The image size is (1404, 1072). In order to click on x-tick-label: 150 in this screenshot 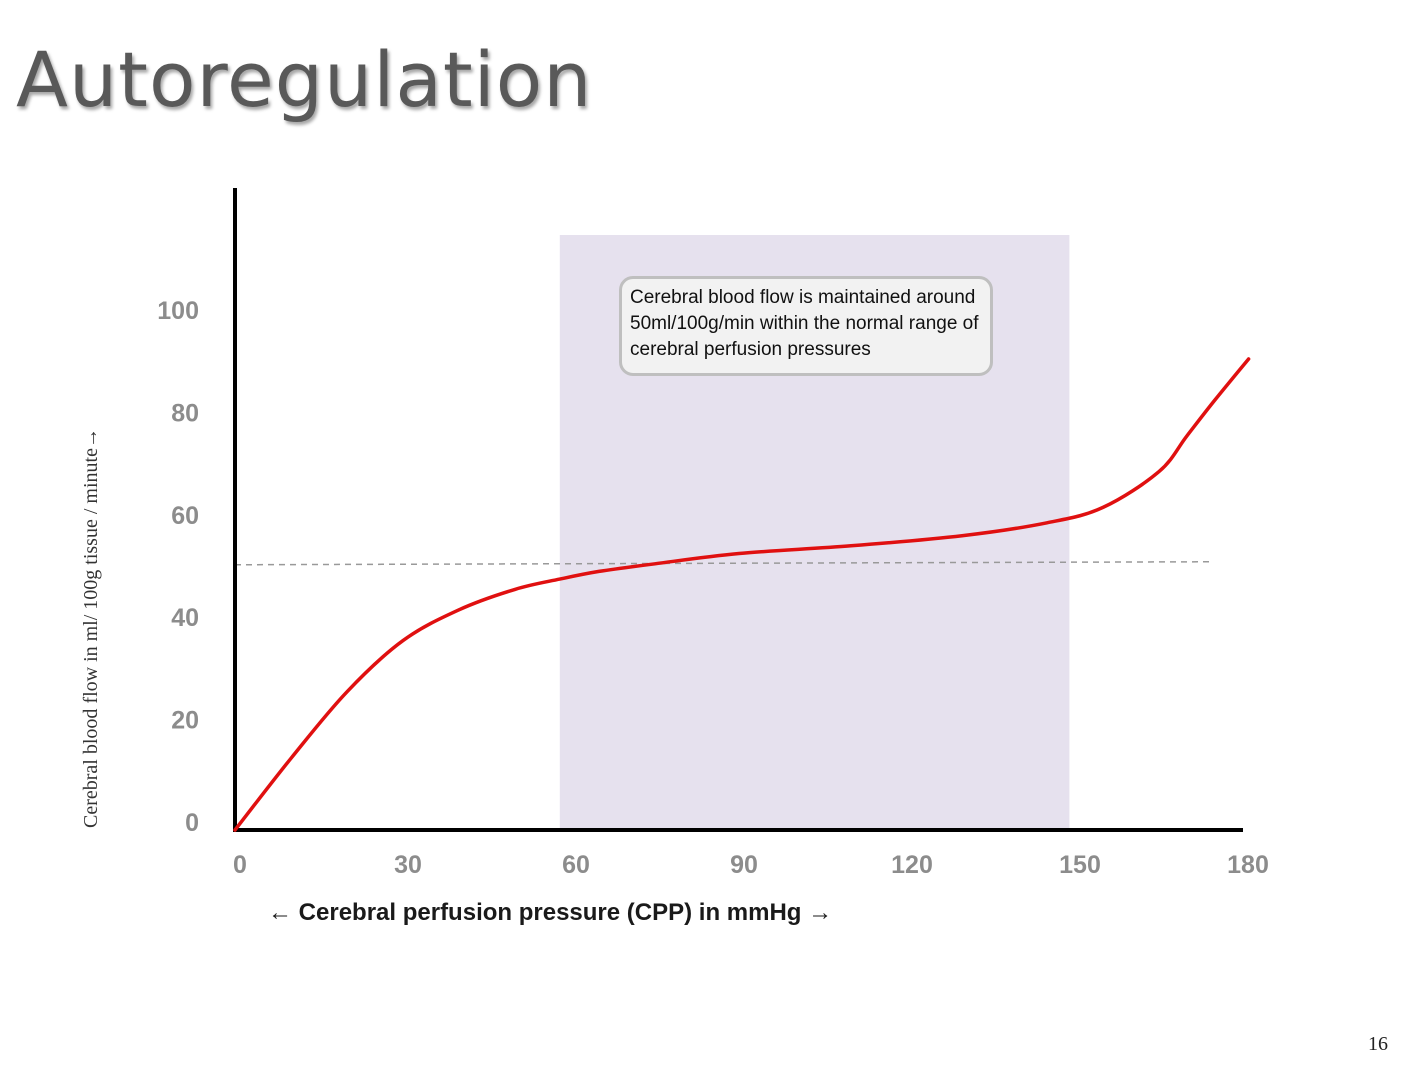, I will do `click(1080, 865)`.